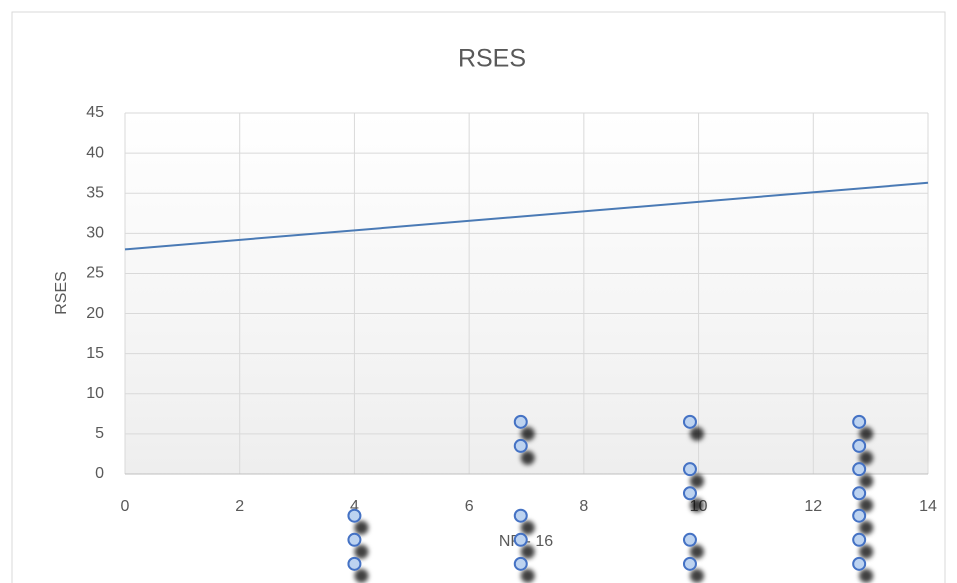 This screenshot has height=583, width=957. What do you see at coordinates (95, 393) in the screenshot?
I see `y-tick-label: 10` at bounding box center [95, 393].